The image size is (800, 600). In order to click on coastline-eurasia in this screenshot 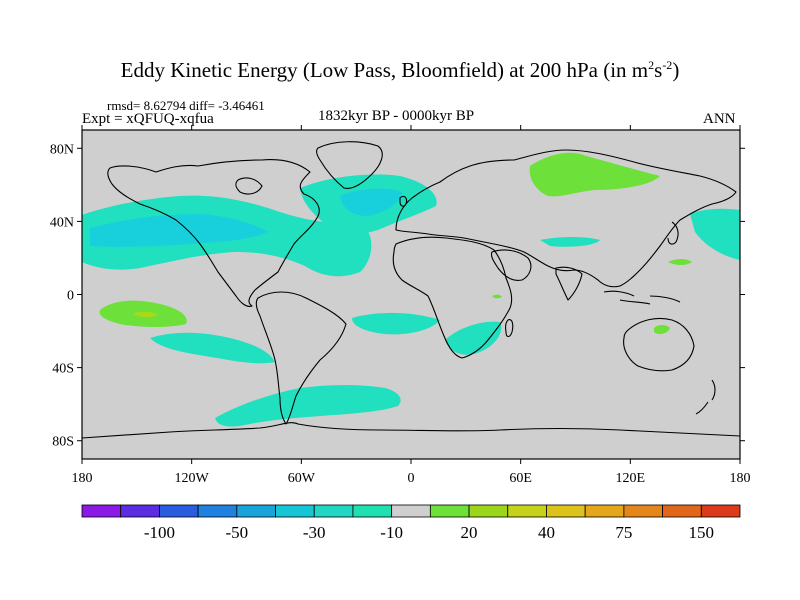, I will do `click(566, 218)`.